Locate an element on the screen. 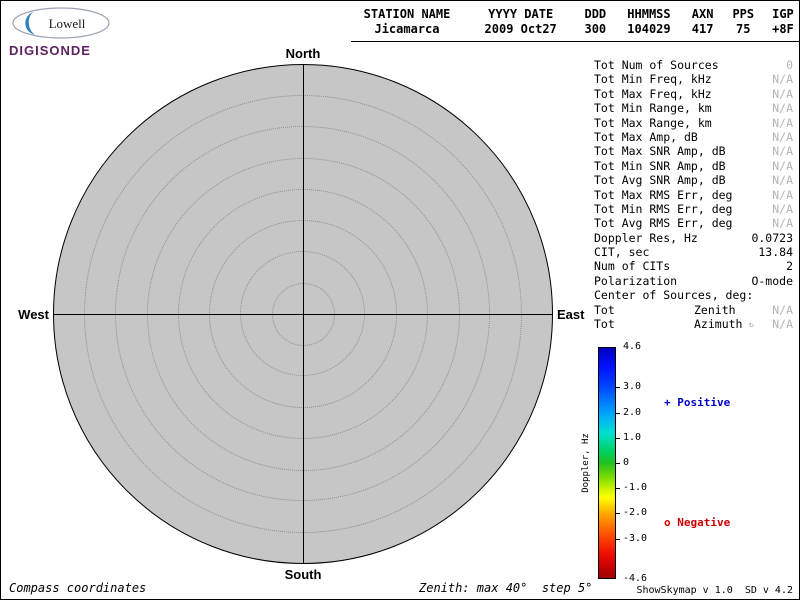 This screenshot has width=800, height=600. time-value: 104029 is located at coordinates (649, 29).